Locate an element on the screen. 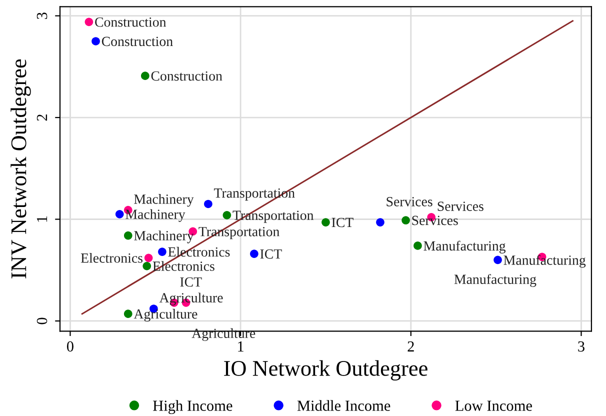  x-tick-label: 0 is located at coordinates (70, 346).